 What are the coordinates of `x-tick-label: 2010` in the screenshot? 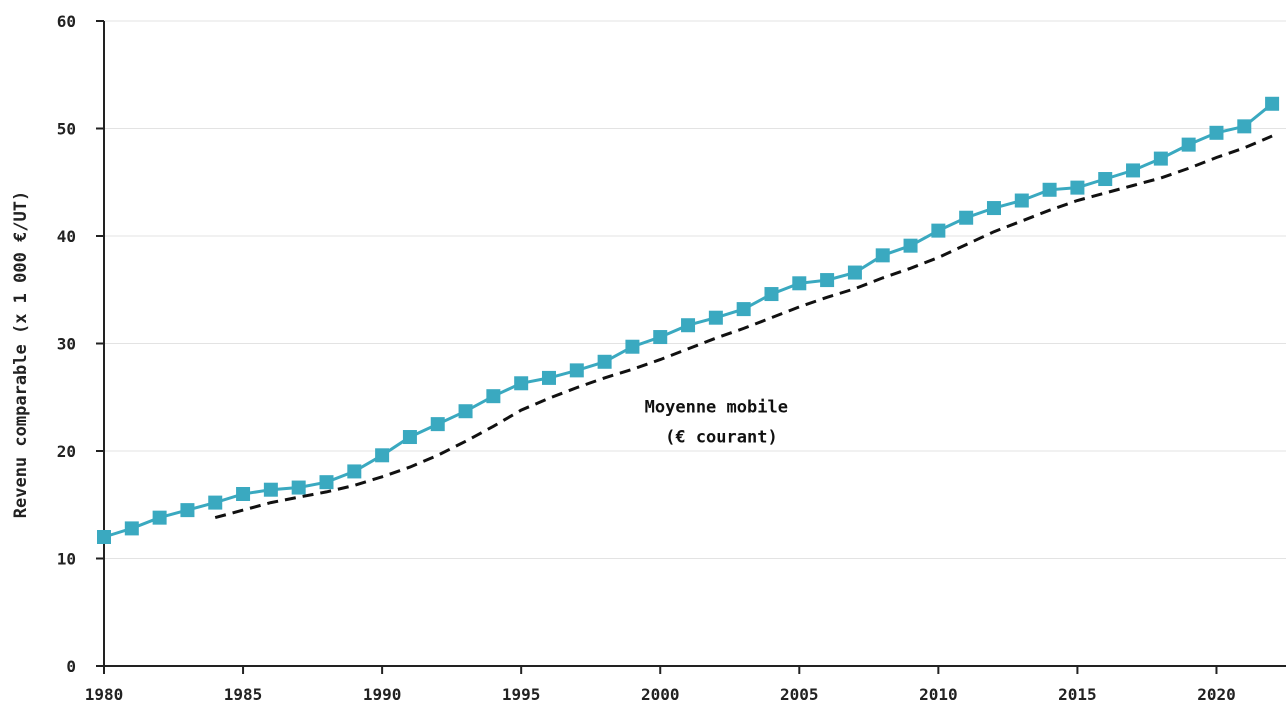 It's located at (938, 694).